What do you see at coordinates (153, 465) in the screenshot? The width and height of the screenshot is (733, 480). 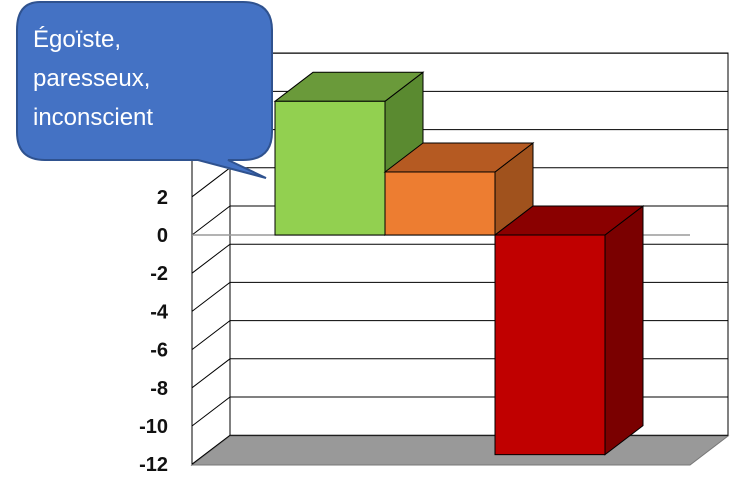 I see `y-tick-label: -12` at bounding box center [153, 465].